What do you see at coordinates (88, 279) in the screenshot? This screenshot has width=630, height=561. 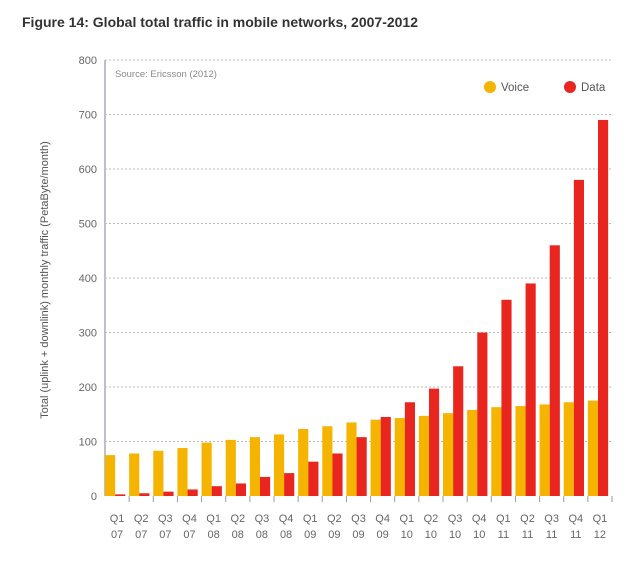 I see `y-tick-label: 400` at bounding box center [88, 279].